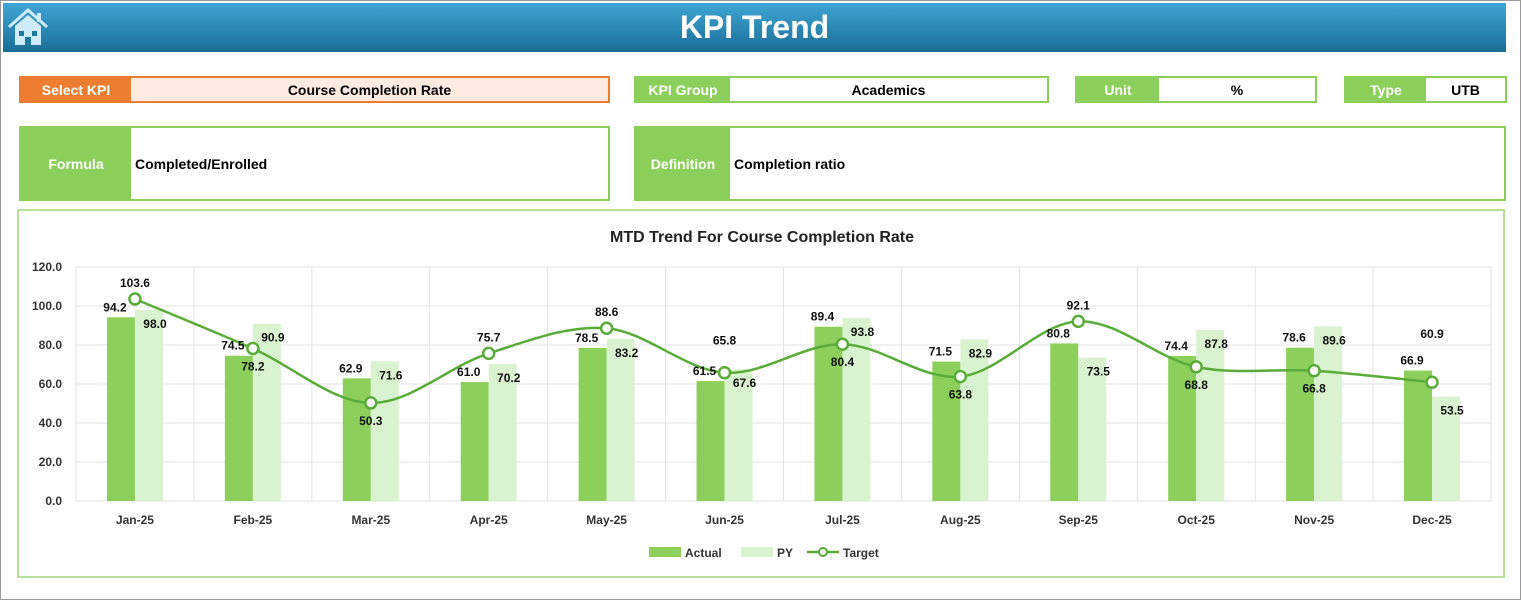 The width and height of the screenshot is (1521, 601). Describe the element at coordinates (1197, 520) in the screenshot. I see `x-tick-label: Oct-25` at that location.